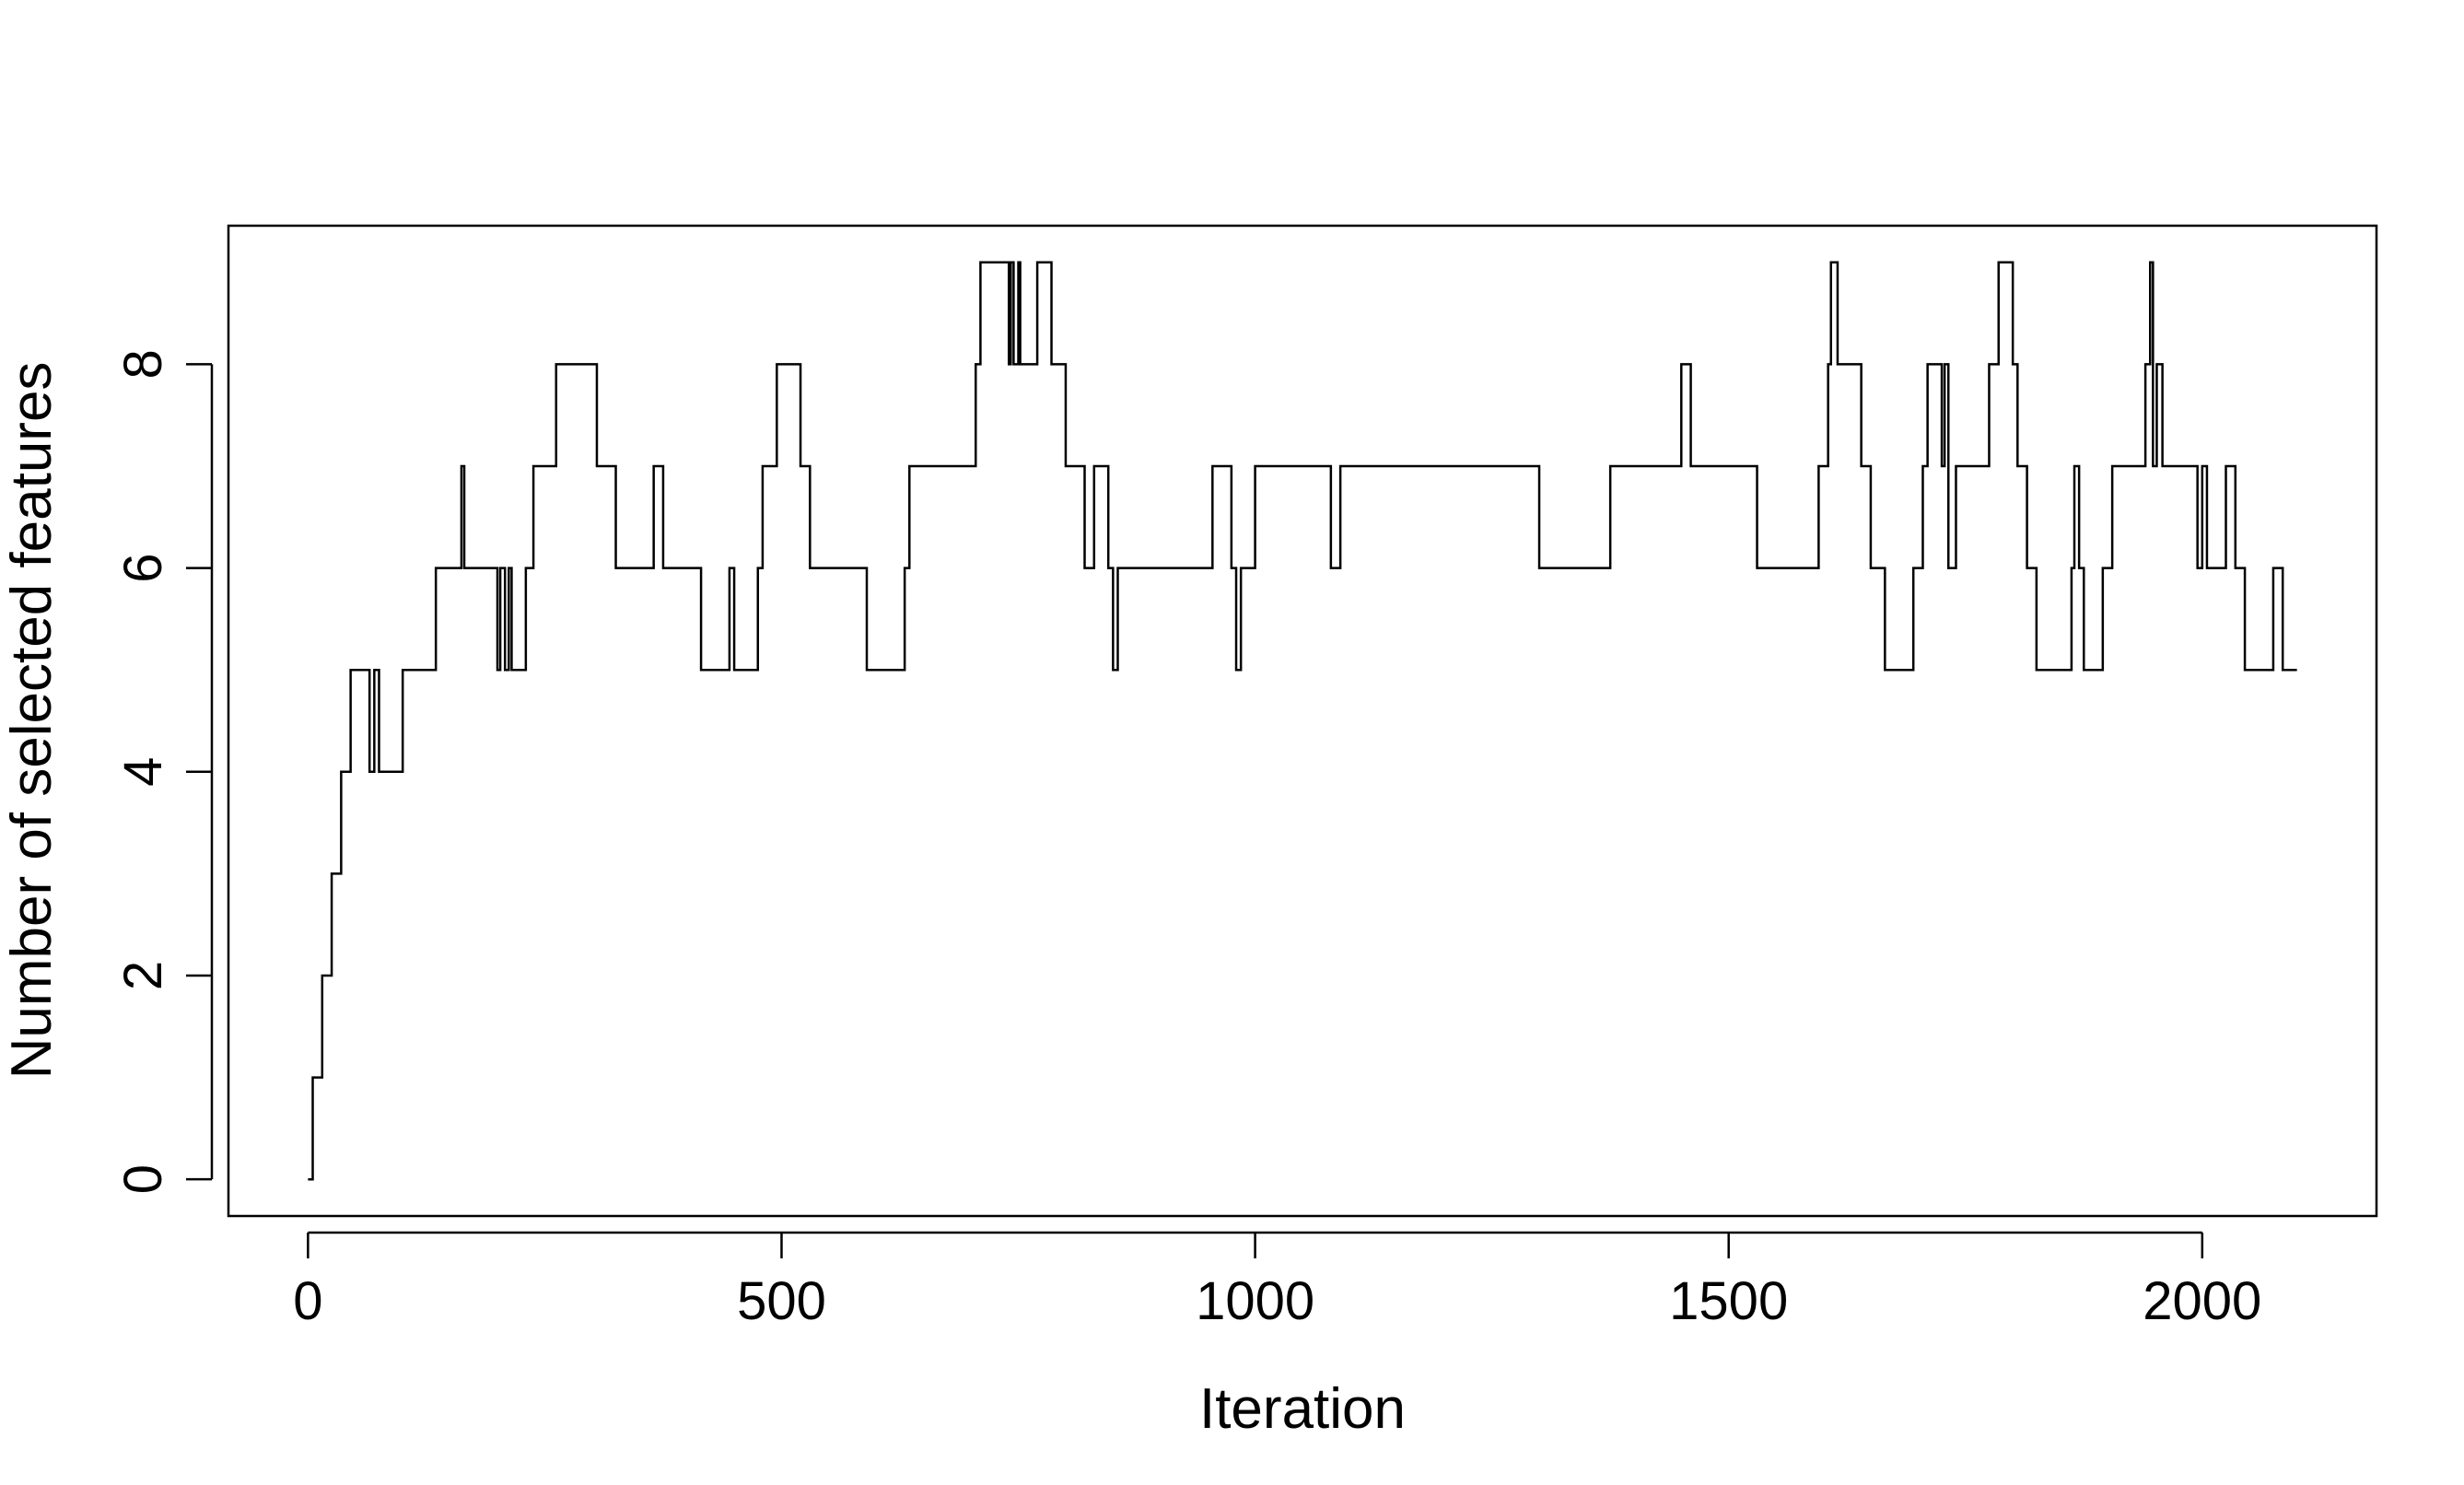 This screenshot has height=1485, width=2464. I want to click on y-axis-title: Number of selected features, so click(32, 721).